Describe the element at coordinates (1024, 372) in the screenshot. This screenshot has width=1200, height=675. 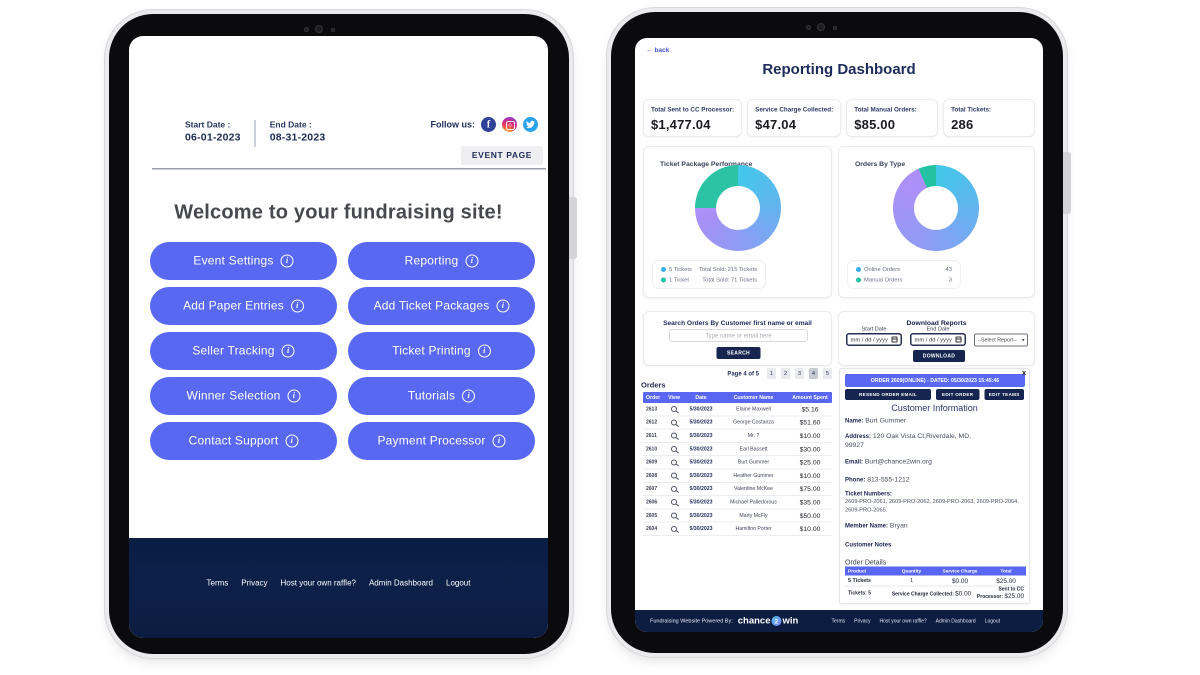
I see `close-icon: x` at that location.